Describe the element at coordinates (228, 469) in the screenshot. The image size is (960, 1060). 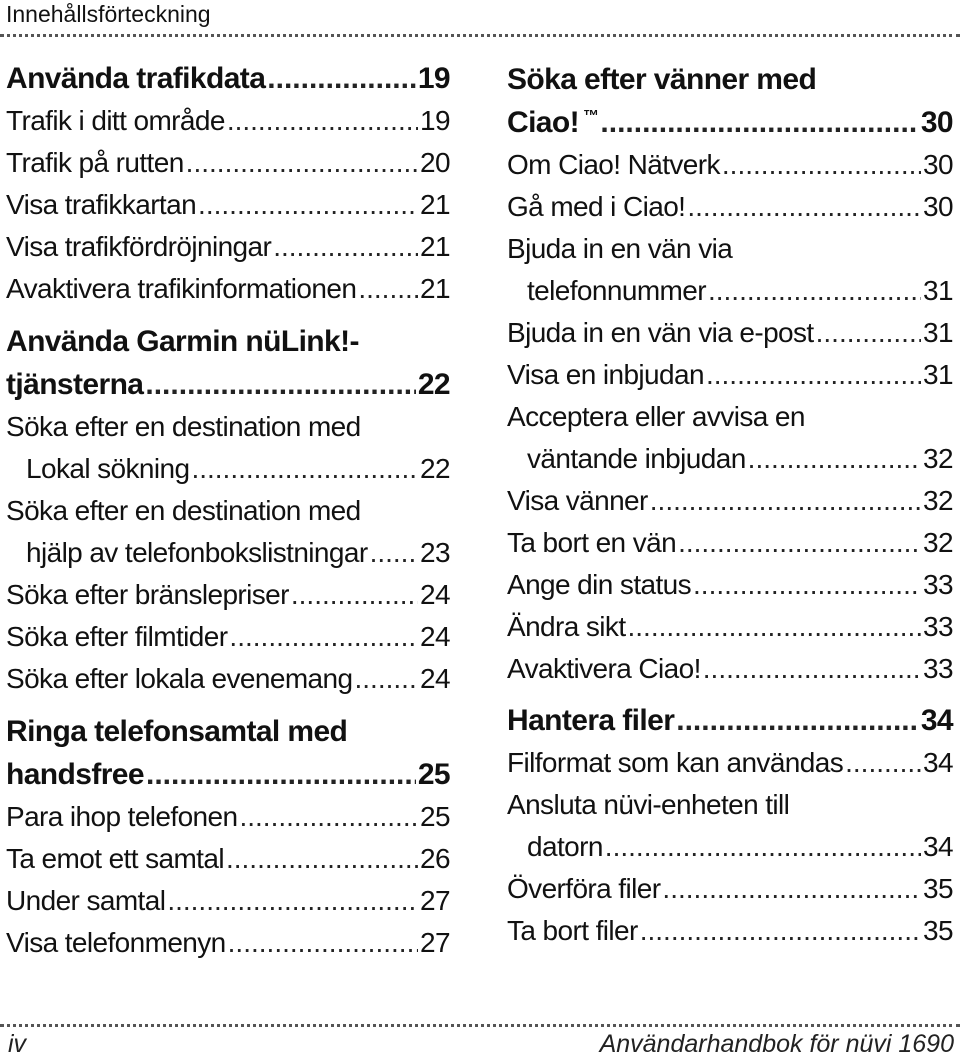
I see `toc-entry: Lokal sökning 22` at that location.